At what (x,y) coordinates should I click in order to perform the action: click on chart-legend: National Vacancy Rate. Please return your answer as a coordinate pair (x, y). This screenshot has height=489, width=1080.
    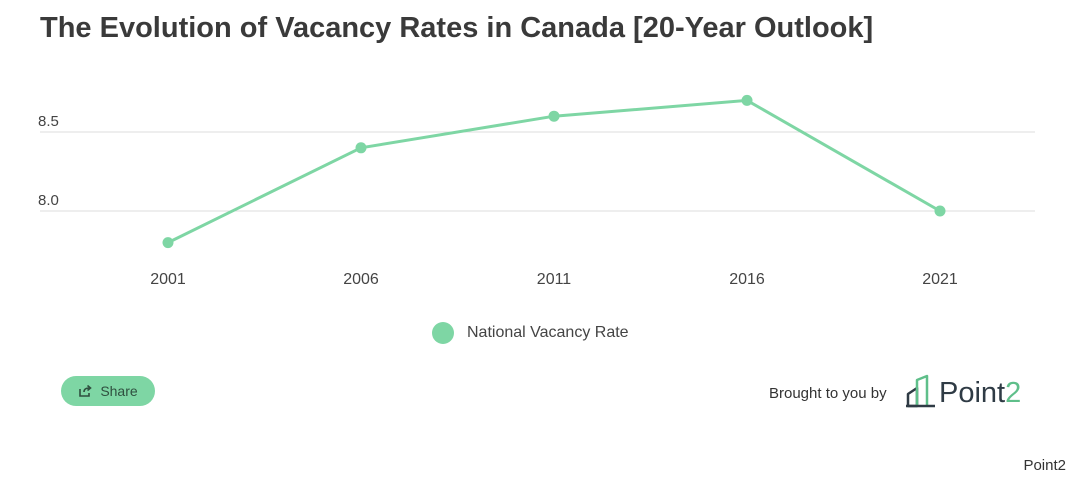
    Looking at the image, I should click on (530, 333).